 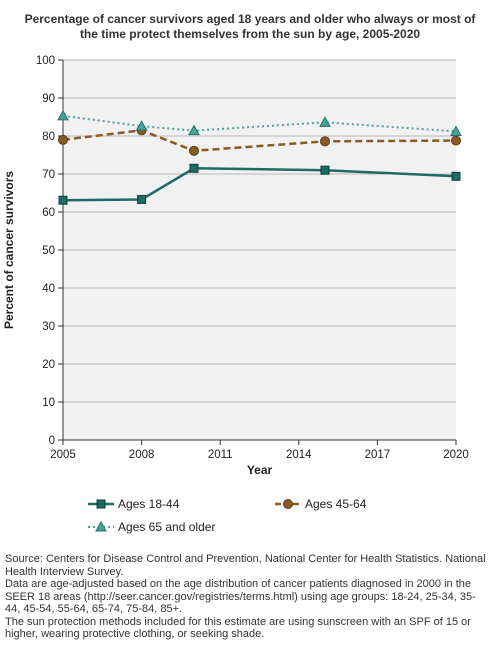 What do you see at coordinates (48, 137) in the screenshot?
I see `tick-label-y-8: 80` at bounding box center [48, 137].